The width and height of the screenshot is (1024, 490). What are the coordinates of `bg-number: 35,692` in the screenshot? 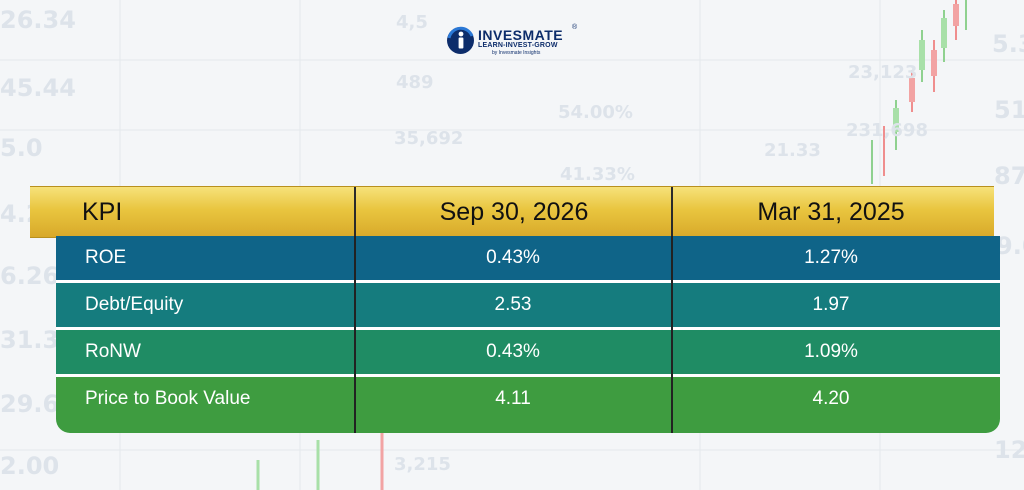 It's located at (429, 138).